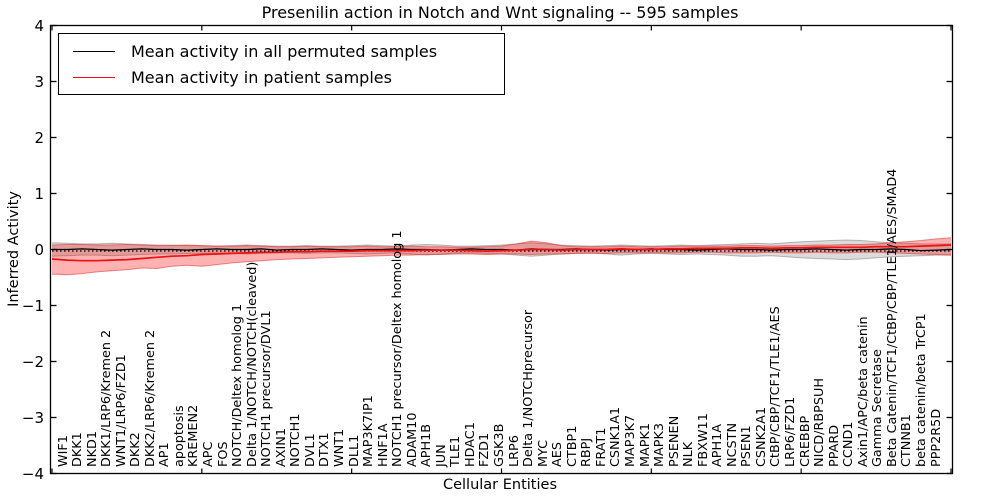  I want to click on x-tick-label: NLK, so click(689, 454).